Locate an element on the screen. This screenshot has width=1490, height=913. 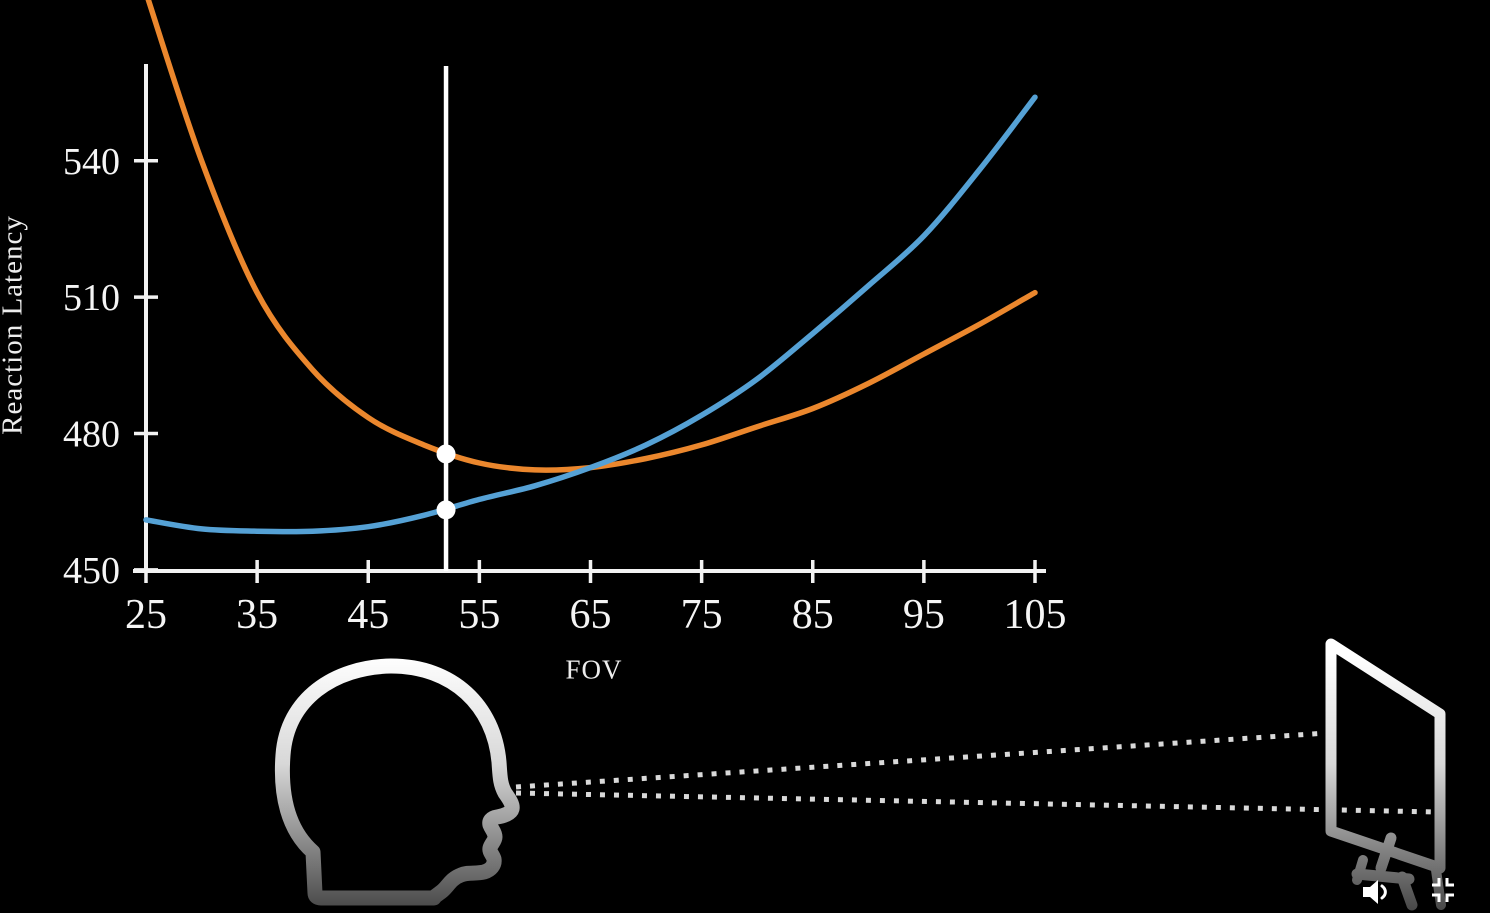
y-tick-label: 480 is located at coordinates (91, 435).